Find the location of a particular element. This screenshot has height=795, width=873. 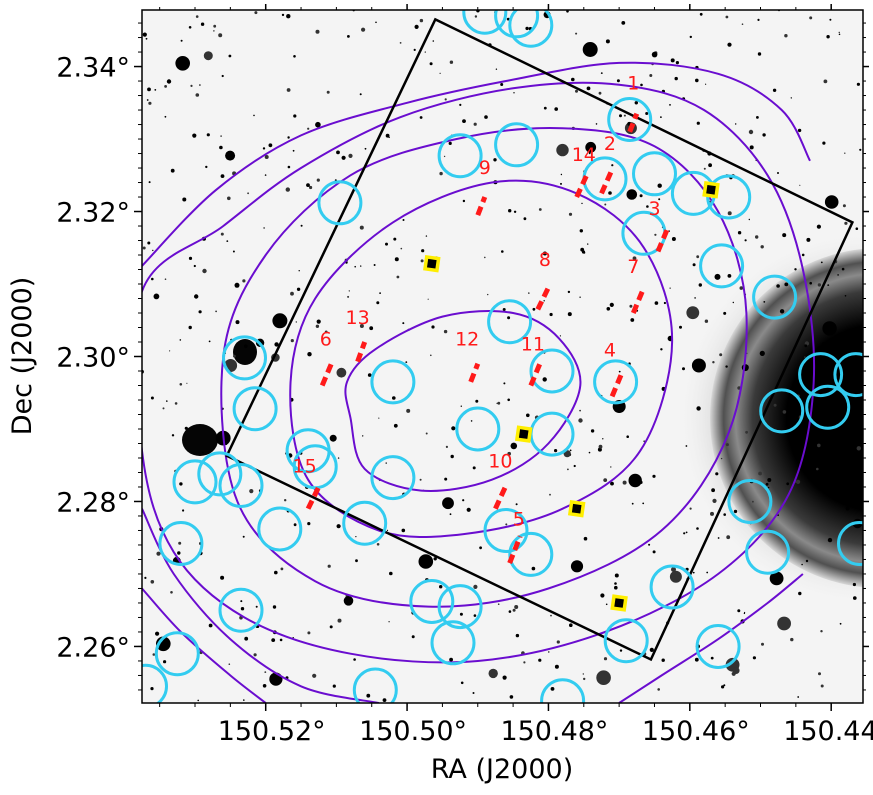

slit-label-6: 6 is located at coordinates (326, 340).